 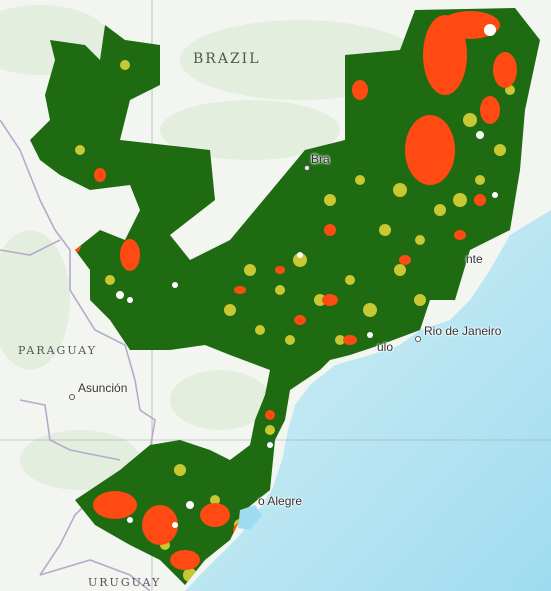 What do you see at coordinates (227, 59) in the screenshot?
I see `country-label-brazil: BRAZIL` at bounding box center [227, 59].